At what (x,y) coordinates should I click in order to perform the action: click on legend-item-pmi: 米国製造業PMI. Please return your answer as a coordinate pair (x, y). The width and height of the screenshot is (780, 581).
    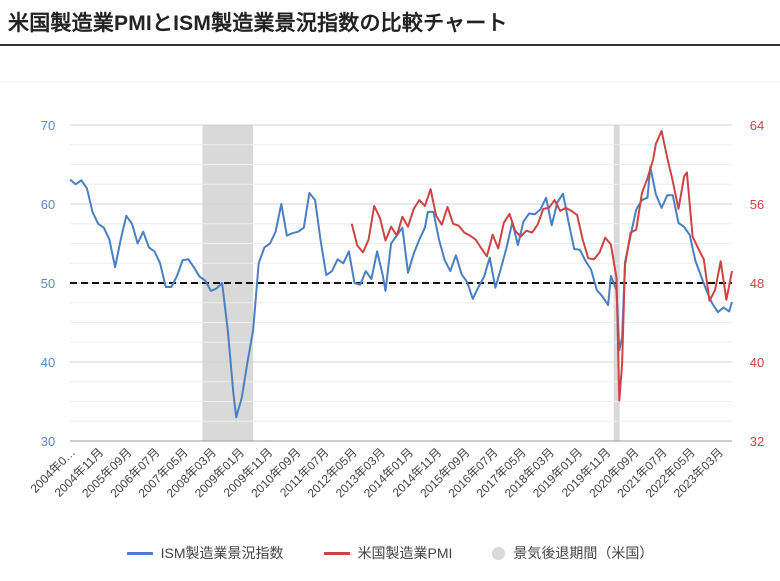
    Looking at the image, I should click on (388, 553).